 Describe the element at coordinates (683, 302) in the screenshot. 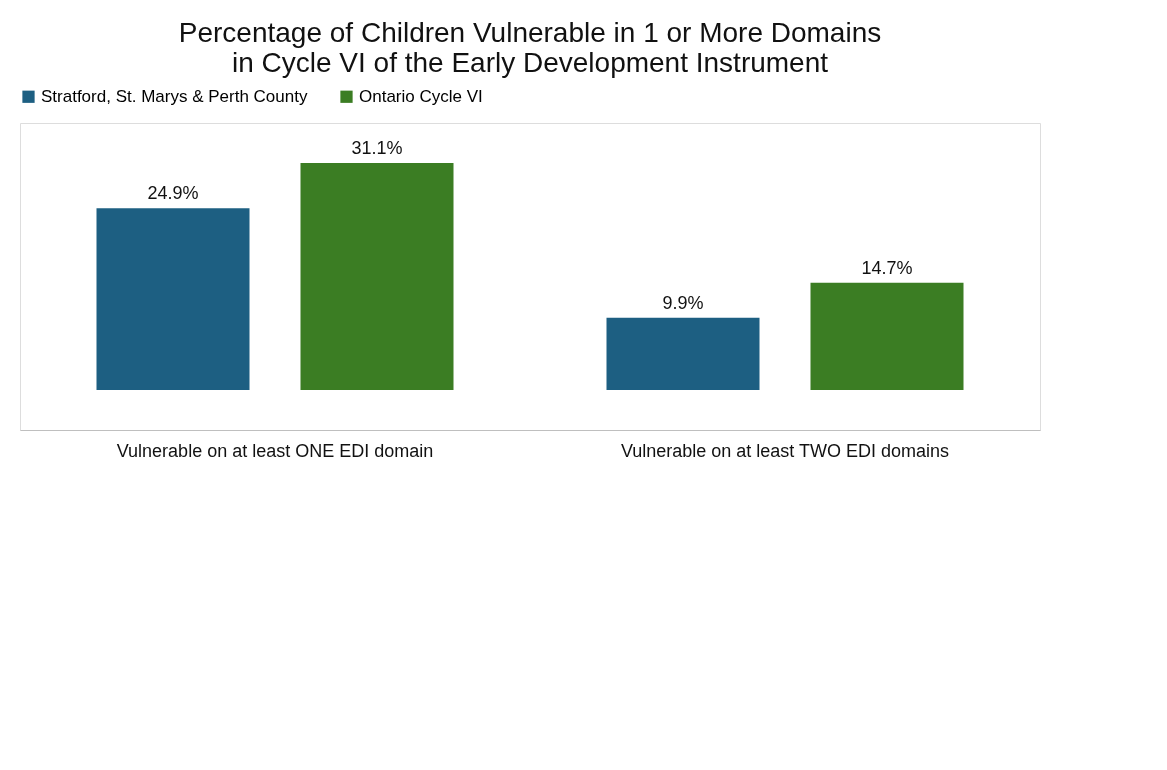

I see `data-label: 9.9%` at that location.